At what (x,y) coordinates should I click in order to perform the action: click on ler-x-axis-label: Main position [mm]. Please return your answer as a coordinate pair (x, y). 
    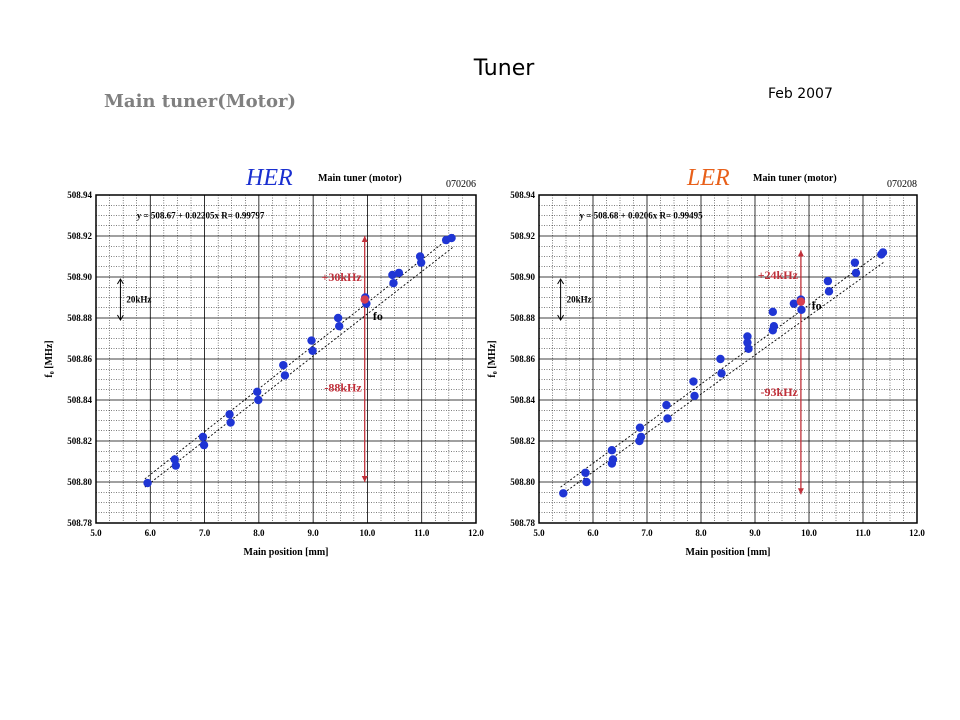
    Looking at the image, I should click on (728, 552).